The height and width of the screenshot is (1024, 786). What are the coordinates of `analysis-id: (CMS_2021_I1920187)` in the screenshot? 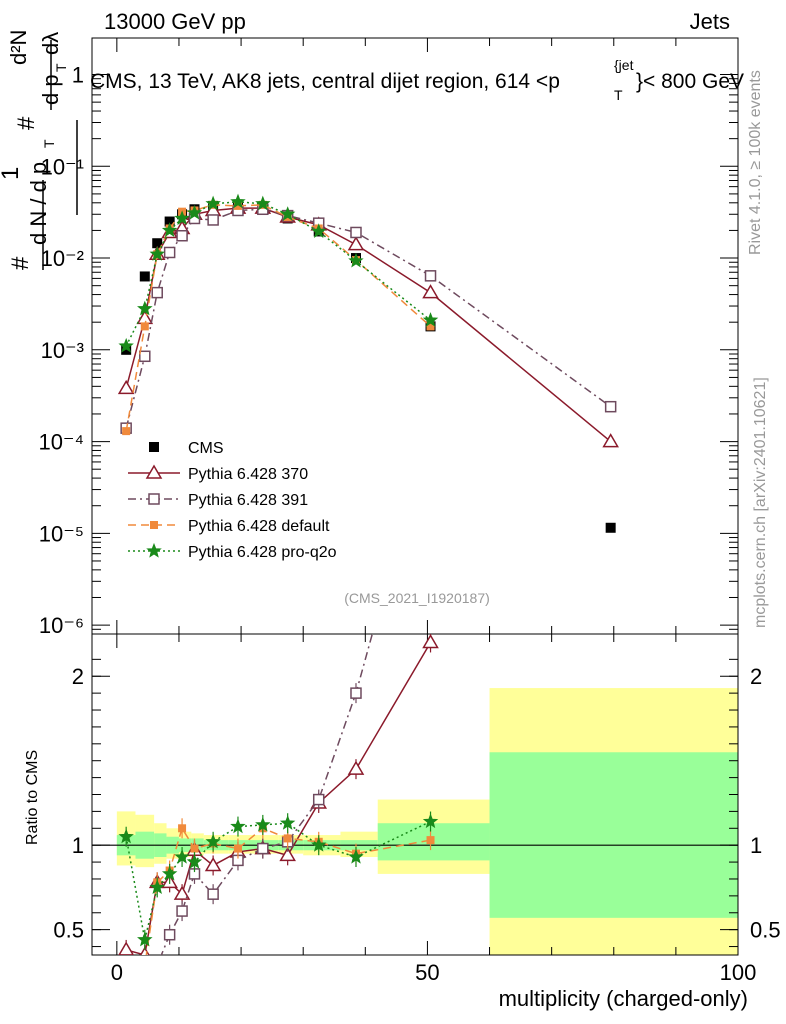 It's located at (417, 598).